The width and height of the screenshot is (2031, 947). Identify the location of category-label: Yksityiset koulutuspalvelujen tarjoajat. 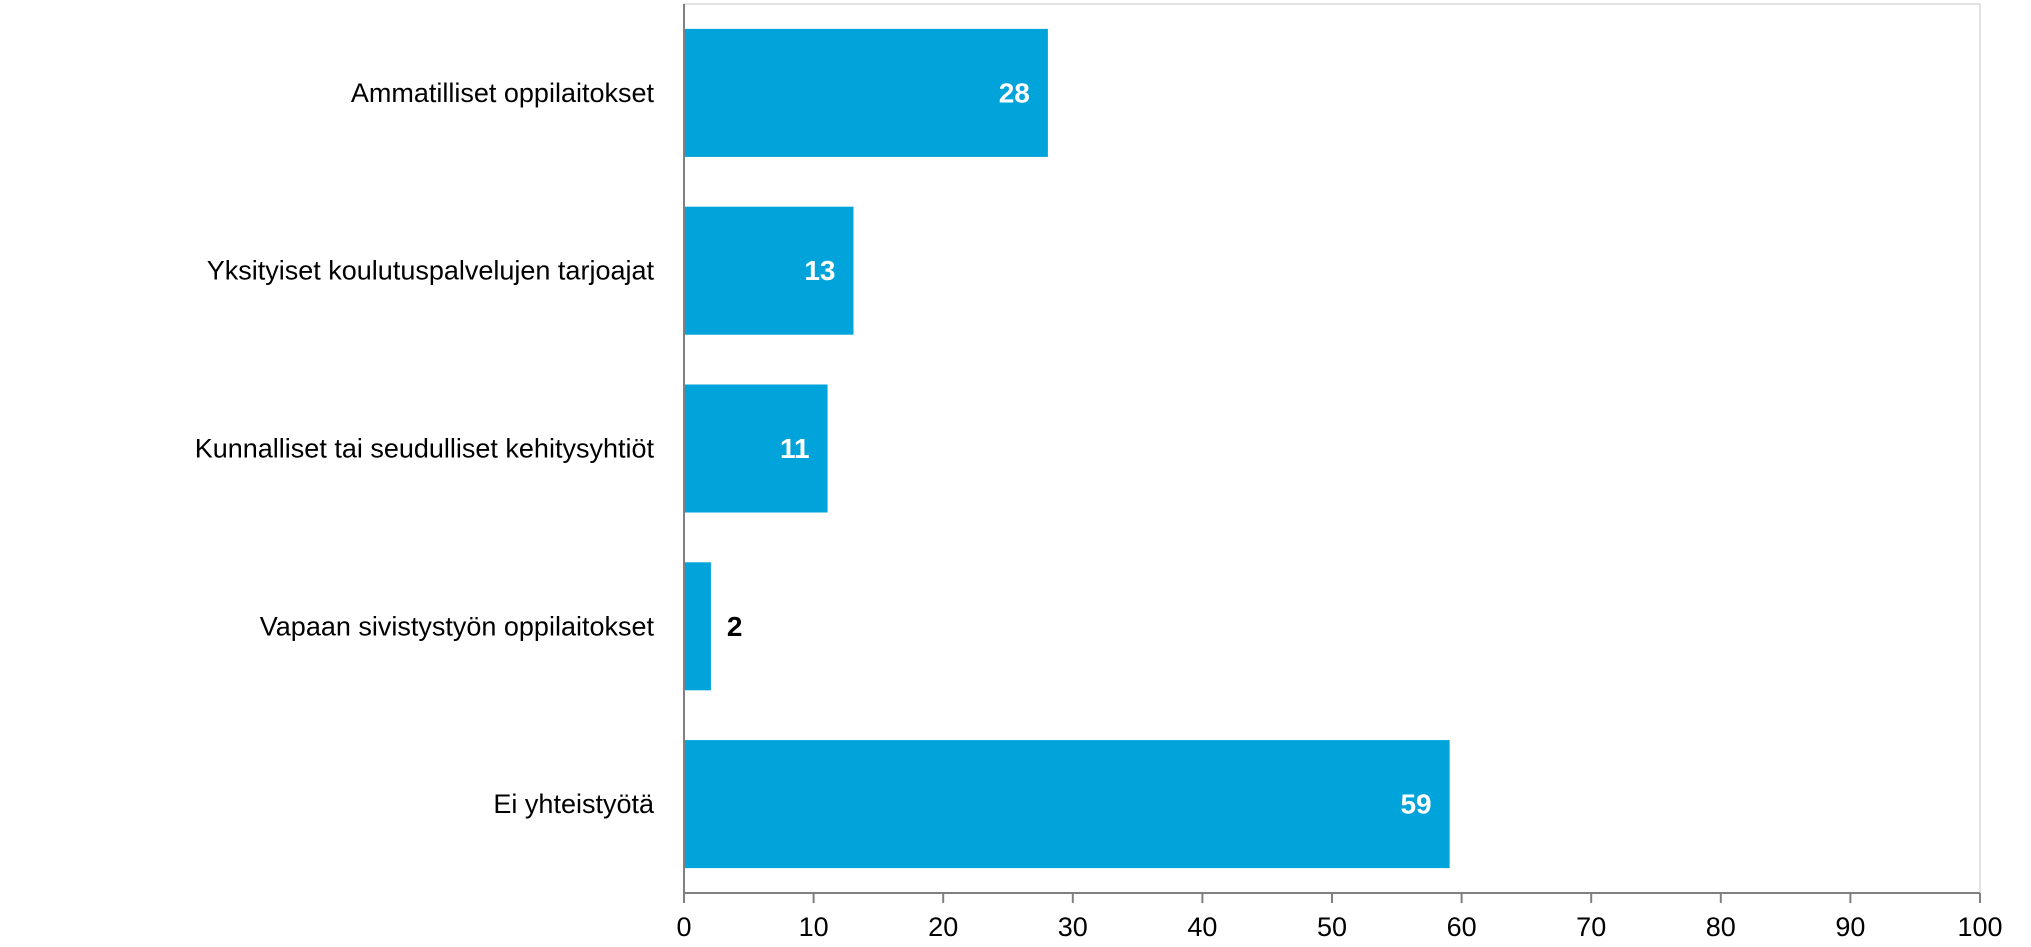
(431, 271).